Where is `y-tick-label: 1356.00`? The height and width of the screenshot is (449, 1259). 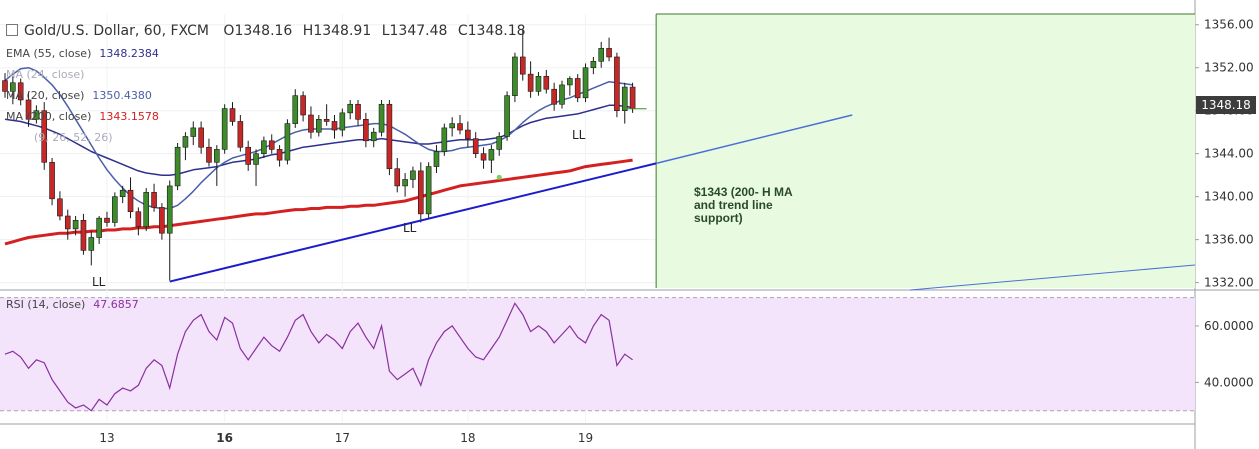 y-tick-label: 1356.00 is located at coordinates (1229, 25).